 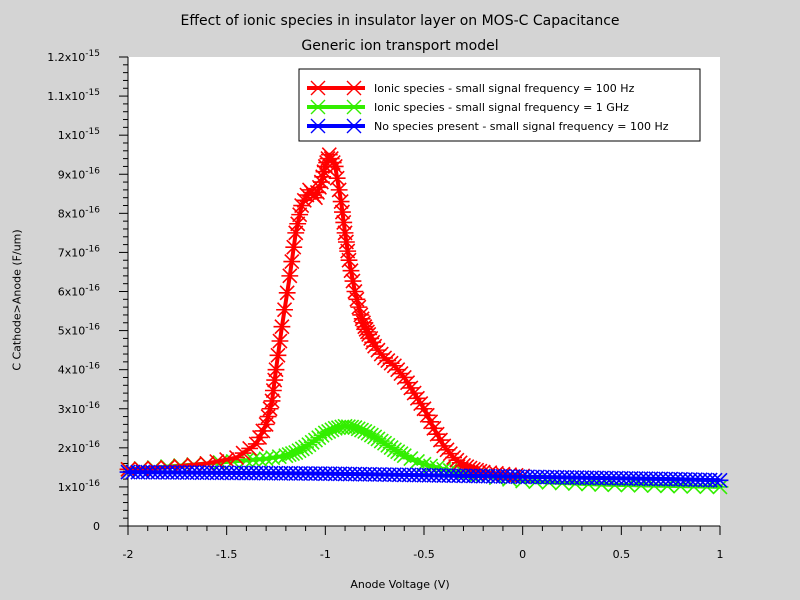 What do you see at coordinates (424, 476) in the screenshot?
I see `series-blue` at bounding box center [424, 476].